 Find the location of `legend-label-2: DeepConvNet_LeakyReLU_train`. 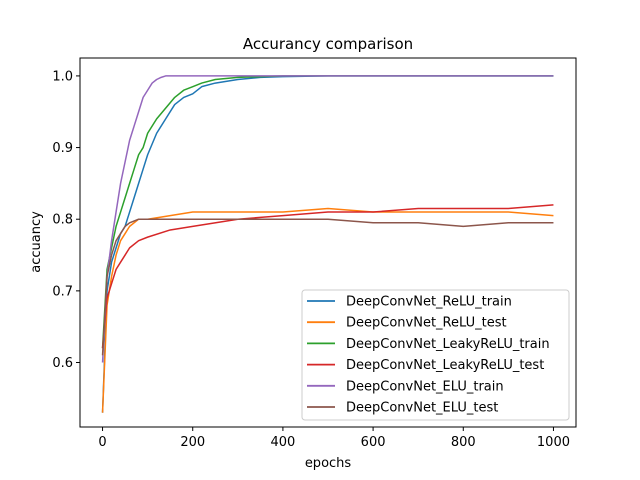

legend-label-2: DeepConvNet_LeakyReLU_train is located at coordinates (448, 344).